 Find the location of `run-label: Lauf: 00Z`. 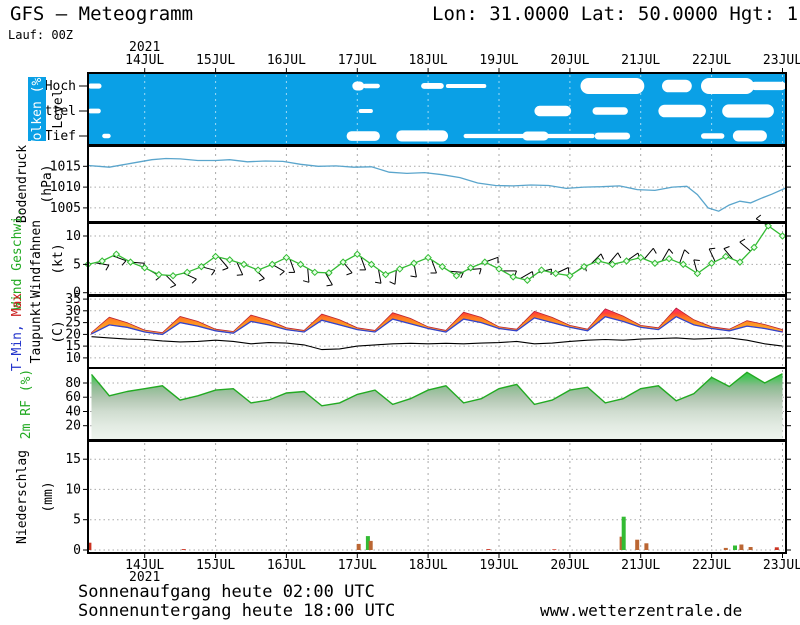

run-label: Lauf: 00Z is located at coordinates (41, 35).